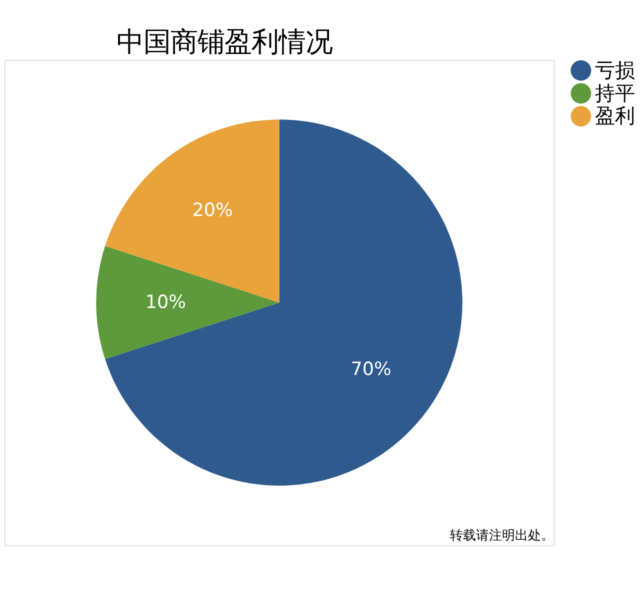 The image size is (640, 603). What do you see at coordinates (615, 116) in the screenshot?
I see `legend-label: 盈利` at bounding box center [615, 116].